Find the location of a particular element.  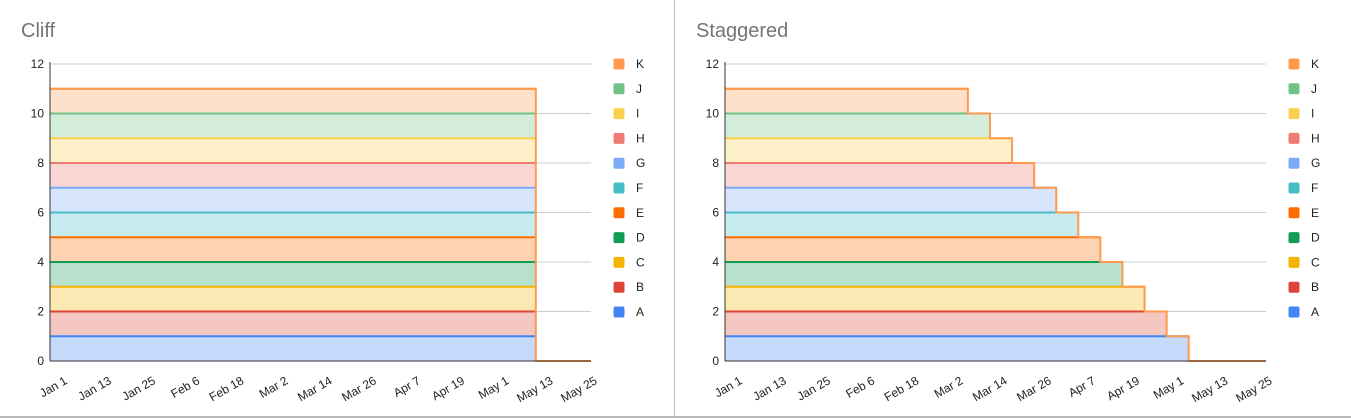

bottom-border is located at coordinates (675, 417).